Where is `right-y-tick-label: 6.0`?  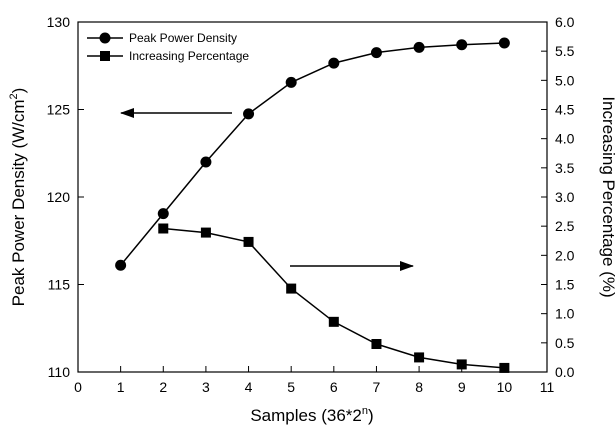 right-y-tick-label: 6.0 is located at coordinates (565, 22).